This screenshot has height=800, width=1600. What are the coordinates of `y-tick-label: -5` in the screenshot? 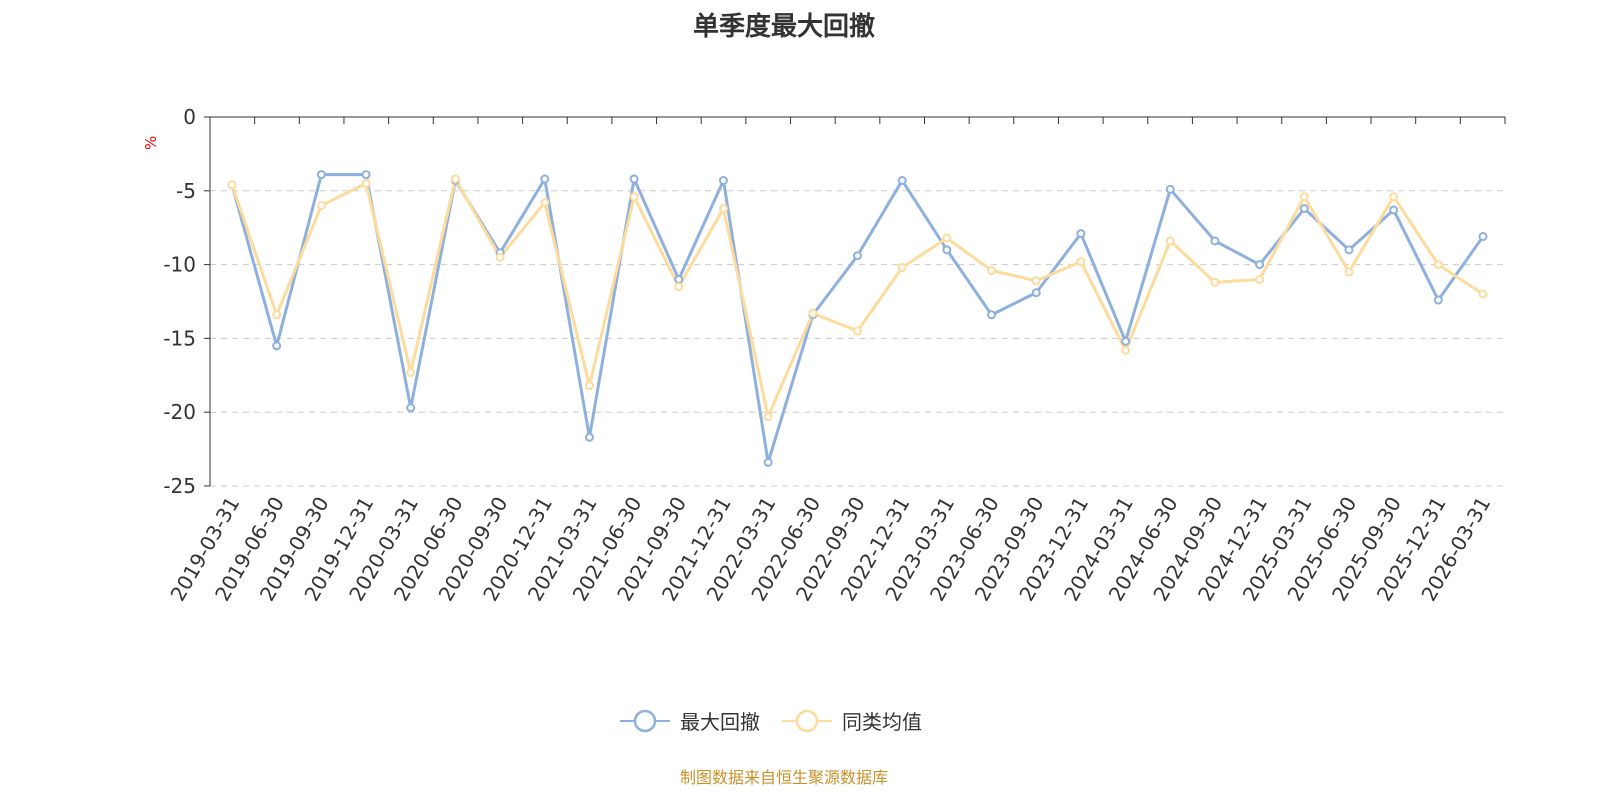 It's located at (186, 191).